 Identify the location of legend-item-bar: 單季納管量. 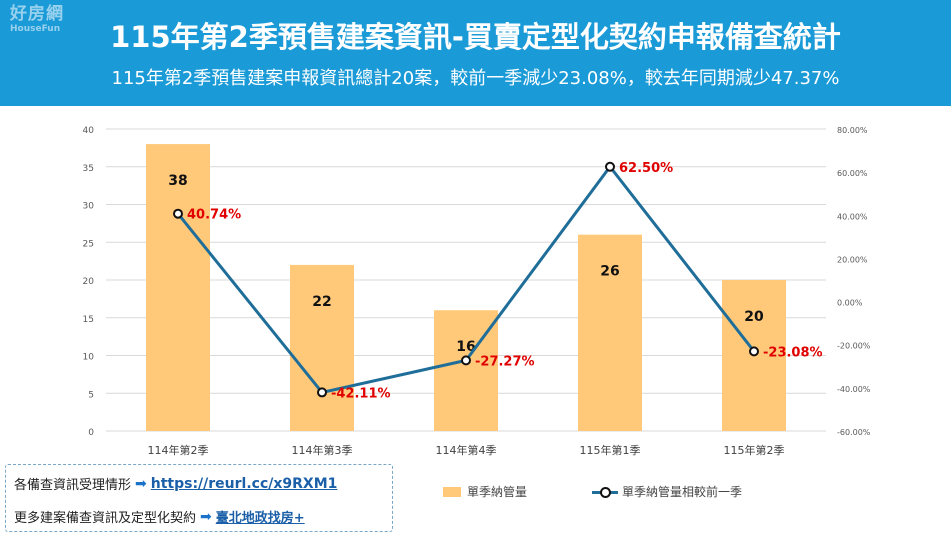
(485, 491).